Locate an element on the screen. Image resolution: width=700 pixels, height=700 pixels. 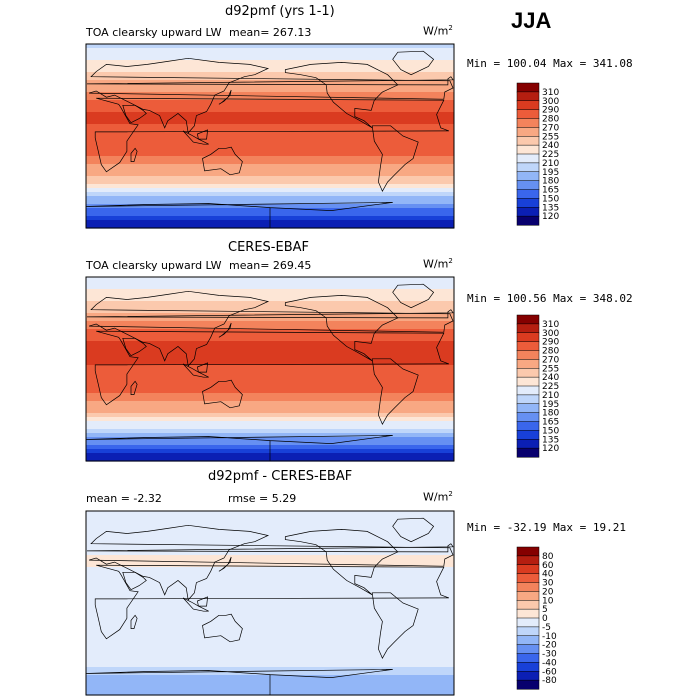
colorbar-tick-label: 80 is located at coordinates (548, 557).